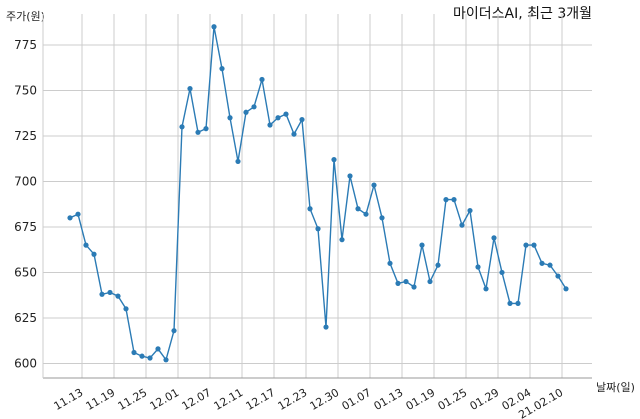 The width and height of the screenshot is (640, 419). I want to click on y-tick-label: 600, so click(25, 363).